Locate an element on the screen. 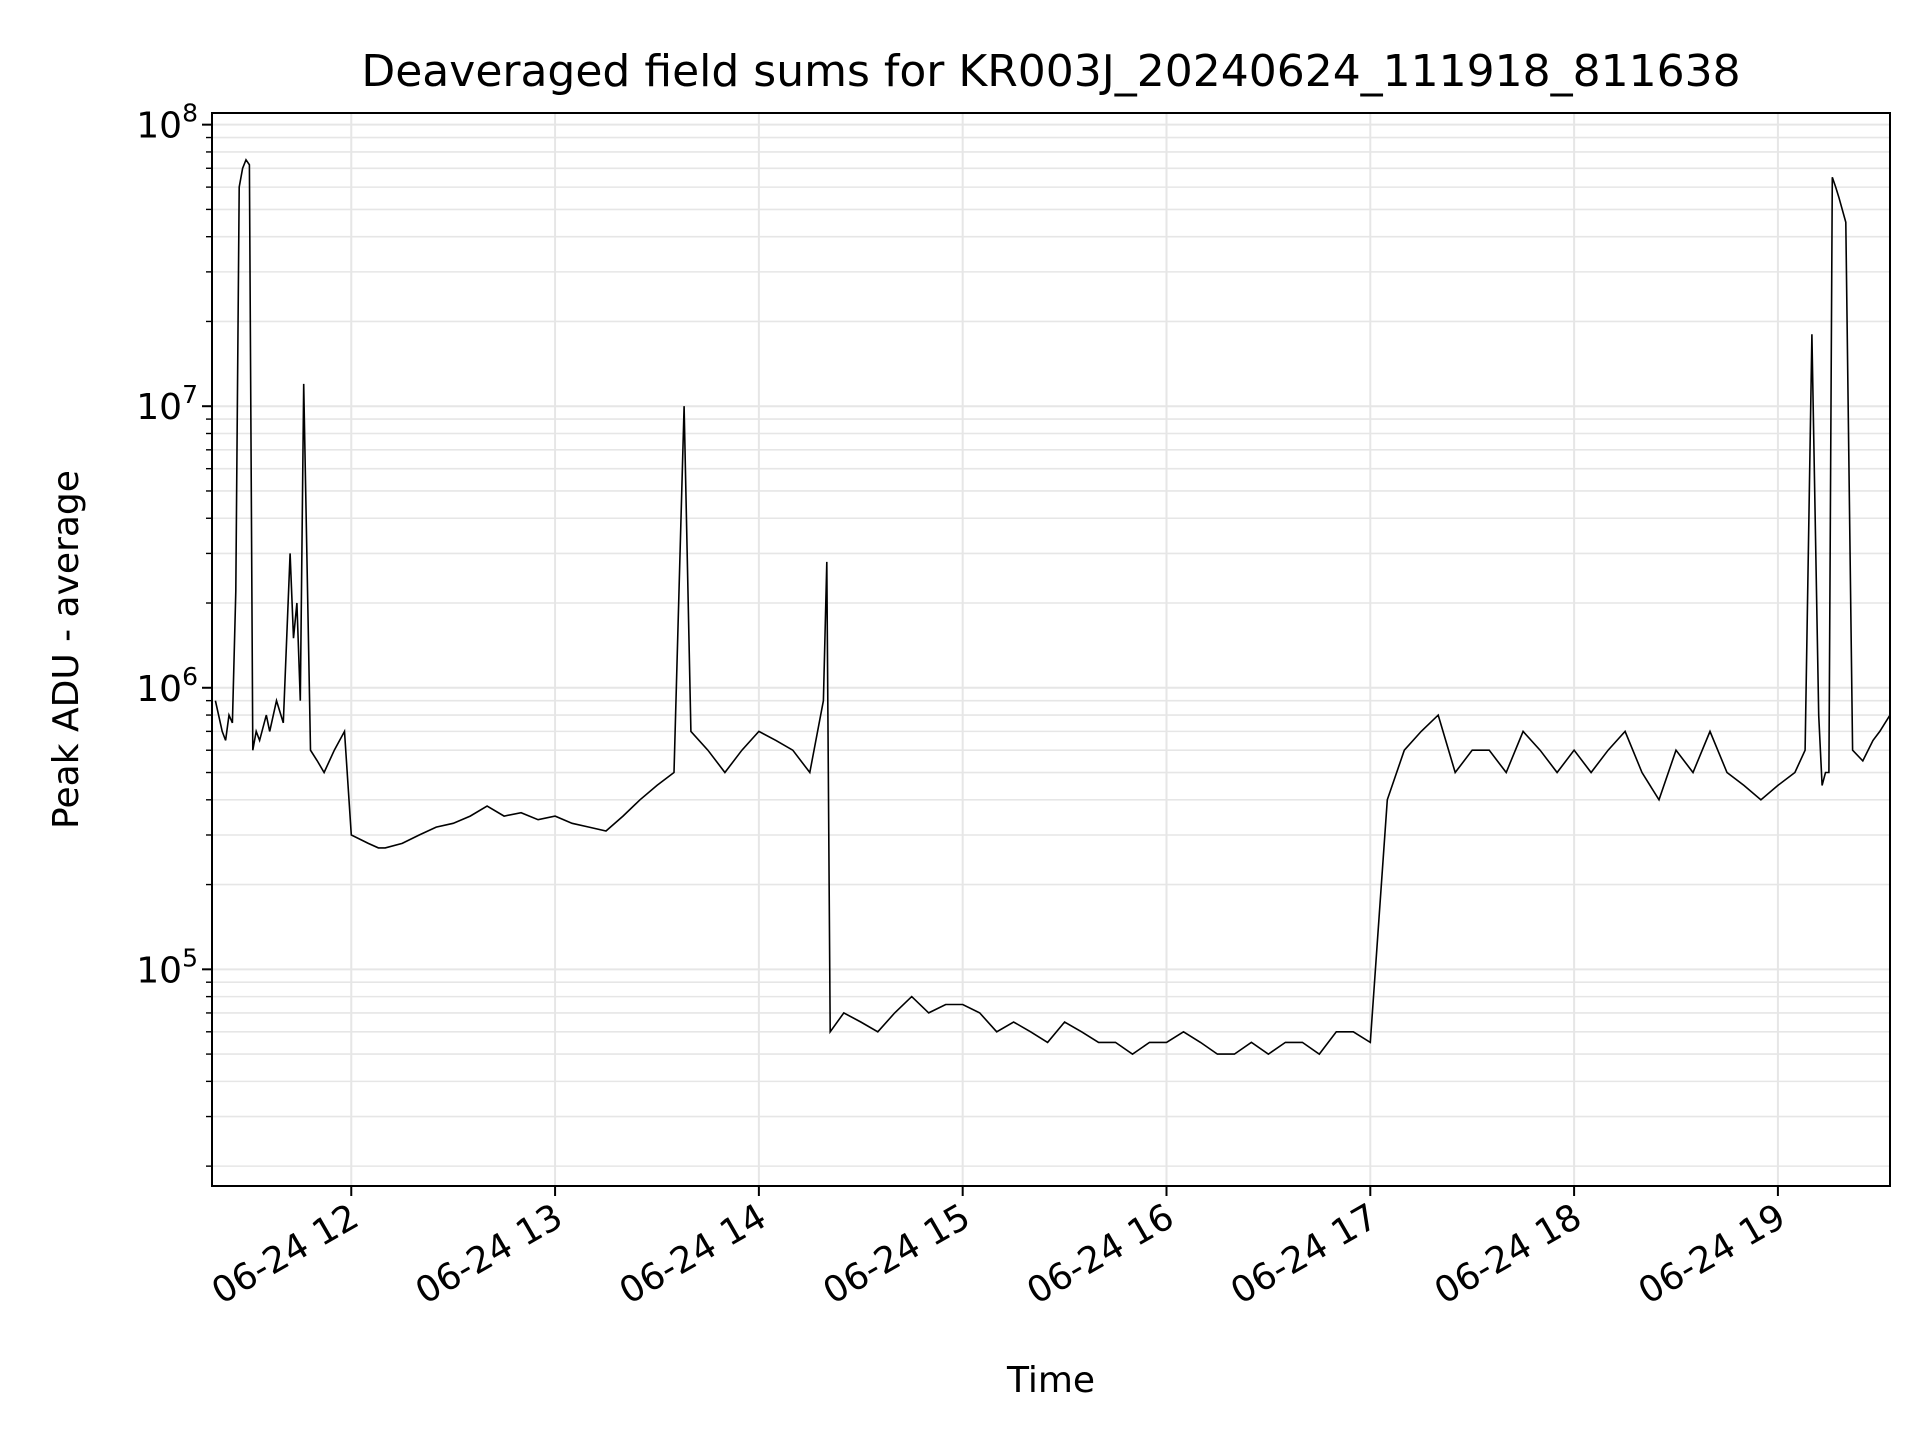 Image resolution: width=1920 pixels, height=1445 pixels. y-tick-label: 10⁷ is located at coordinates (167, 404).